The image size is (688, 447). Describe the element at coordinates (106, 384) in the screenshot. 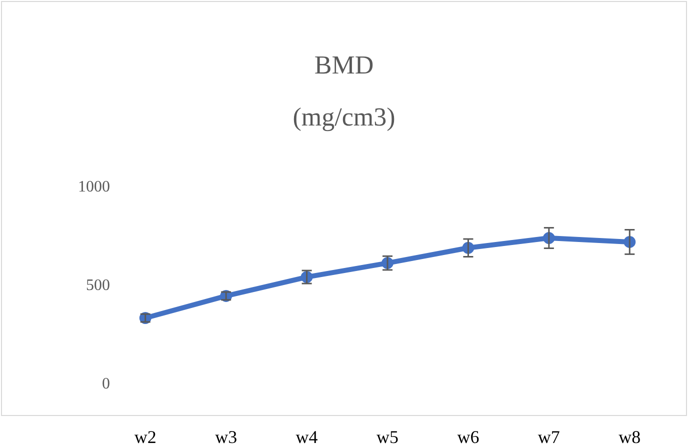

I see `y-tick-label: 0` at that location.